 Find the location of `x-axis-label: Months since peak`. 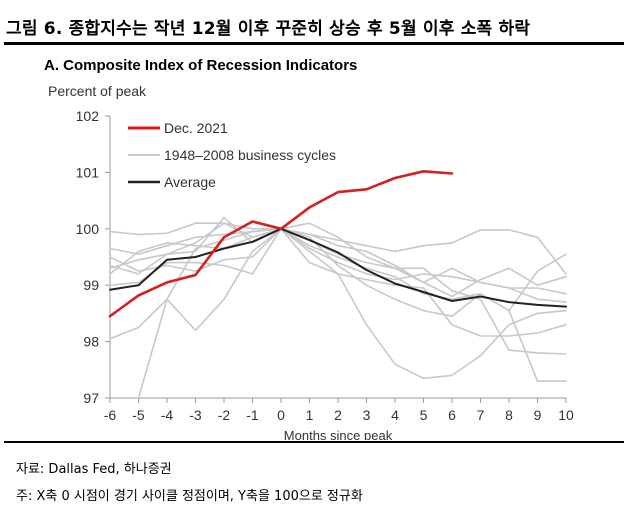

x-axis-label: Months since peak is located at coordinates (338, 434).